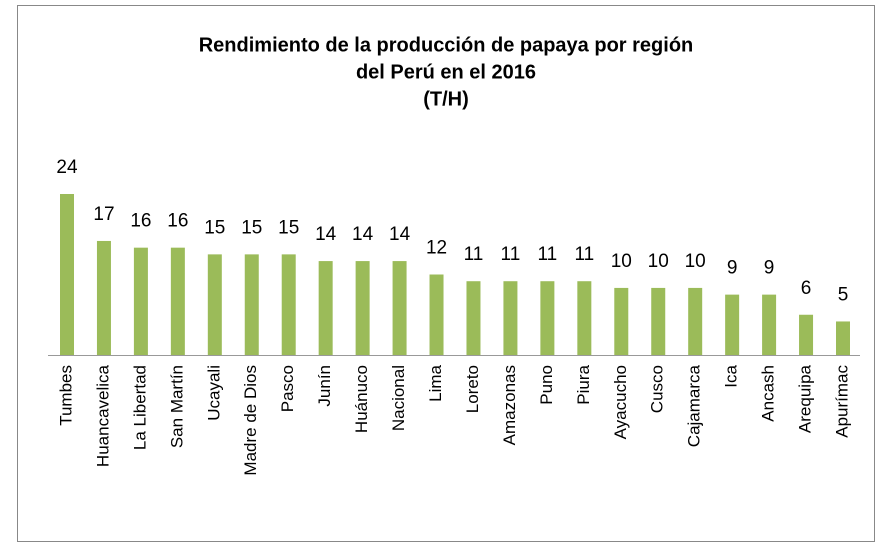  I want to click on x-tick-label: Arequipa, so click(805, 398).